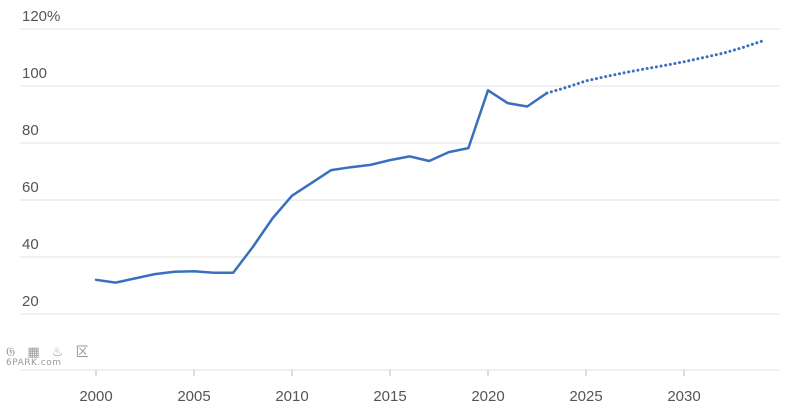 Image resolution: width=800 pixels, height=420 pixels. What do you see at coordinates (654, 67) in the screenshot?
I see `series-line-projection` at bounding box center [654, 67].